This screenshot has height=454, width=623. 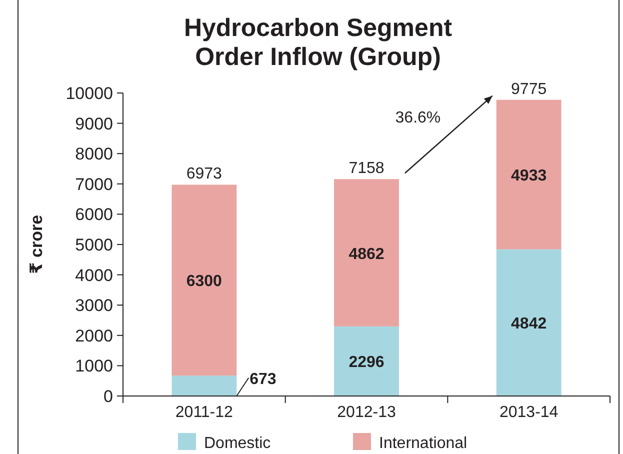 I want to click on y-tick-label: 8000, so click(x=94, y=154).